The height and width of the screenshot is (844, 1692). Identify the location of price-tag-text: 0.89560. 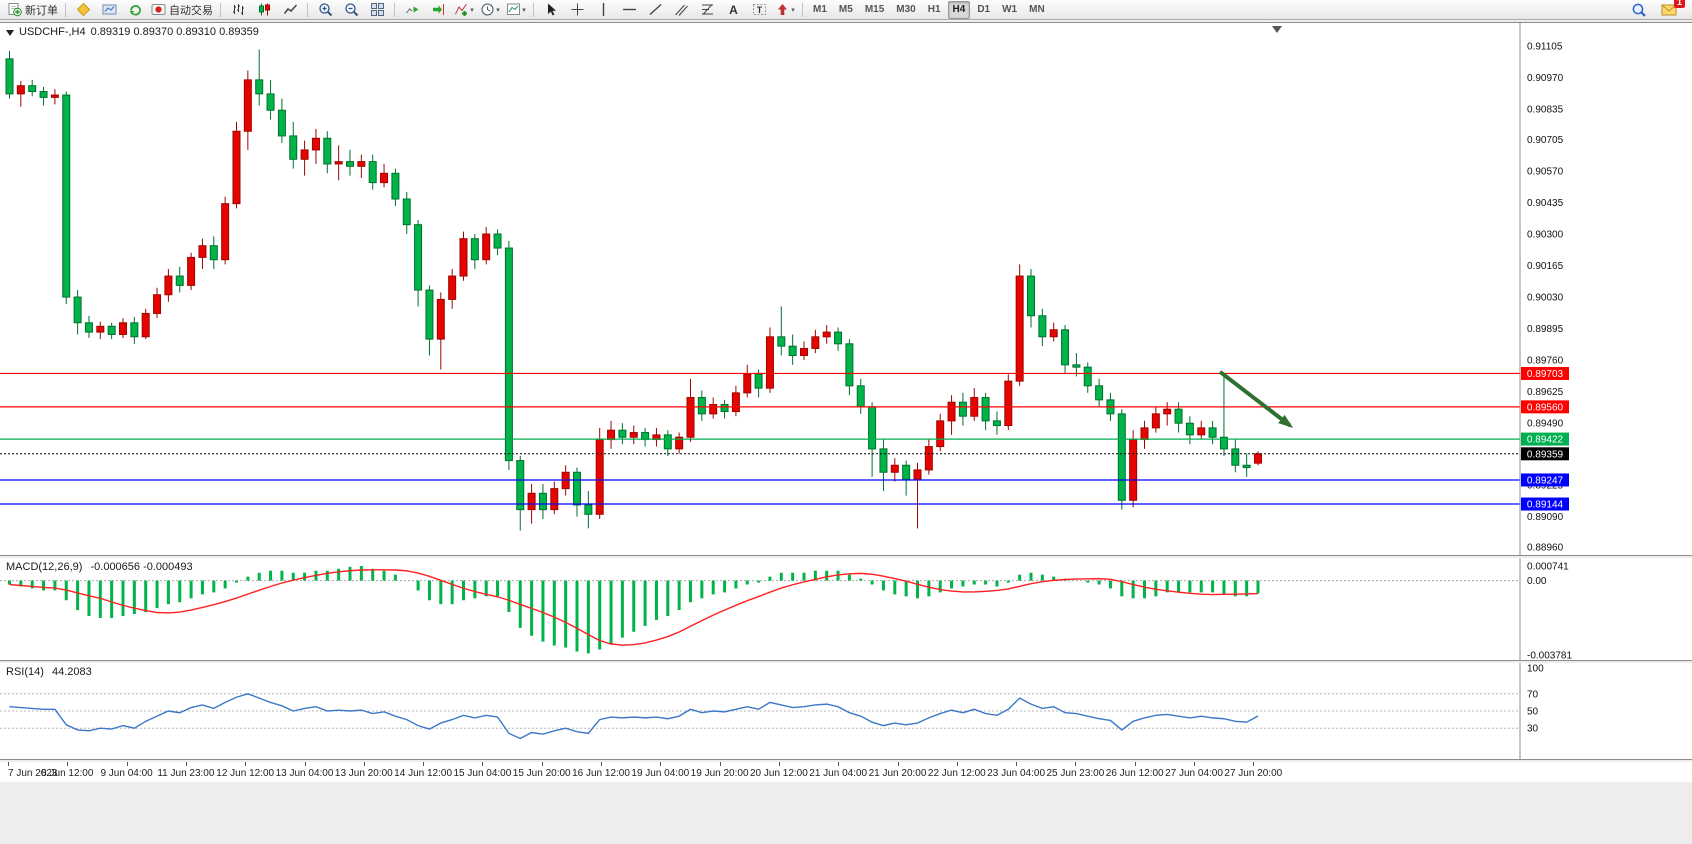
(1545, 407).